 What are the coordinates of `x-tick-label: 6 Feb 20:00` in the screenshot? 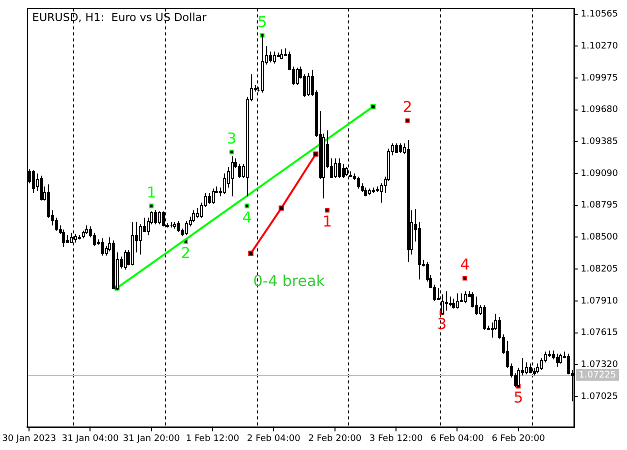 It's located at (519, 439).